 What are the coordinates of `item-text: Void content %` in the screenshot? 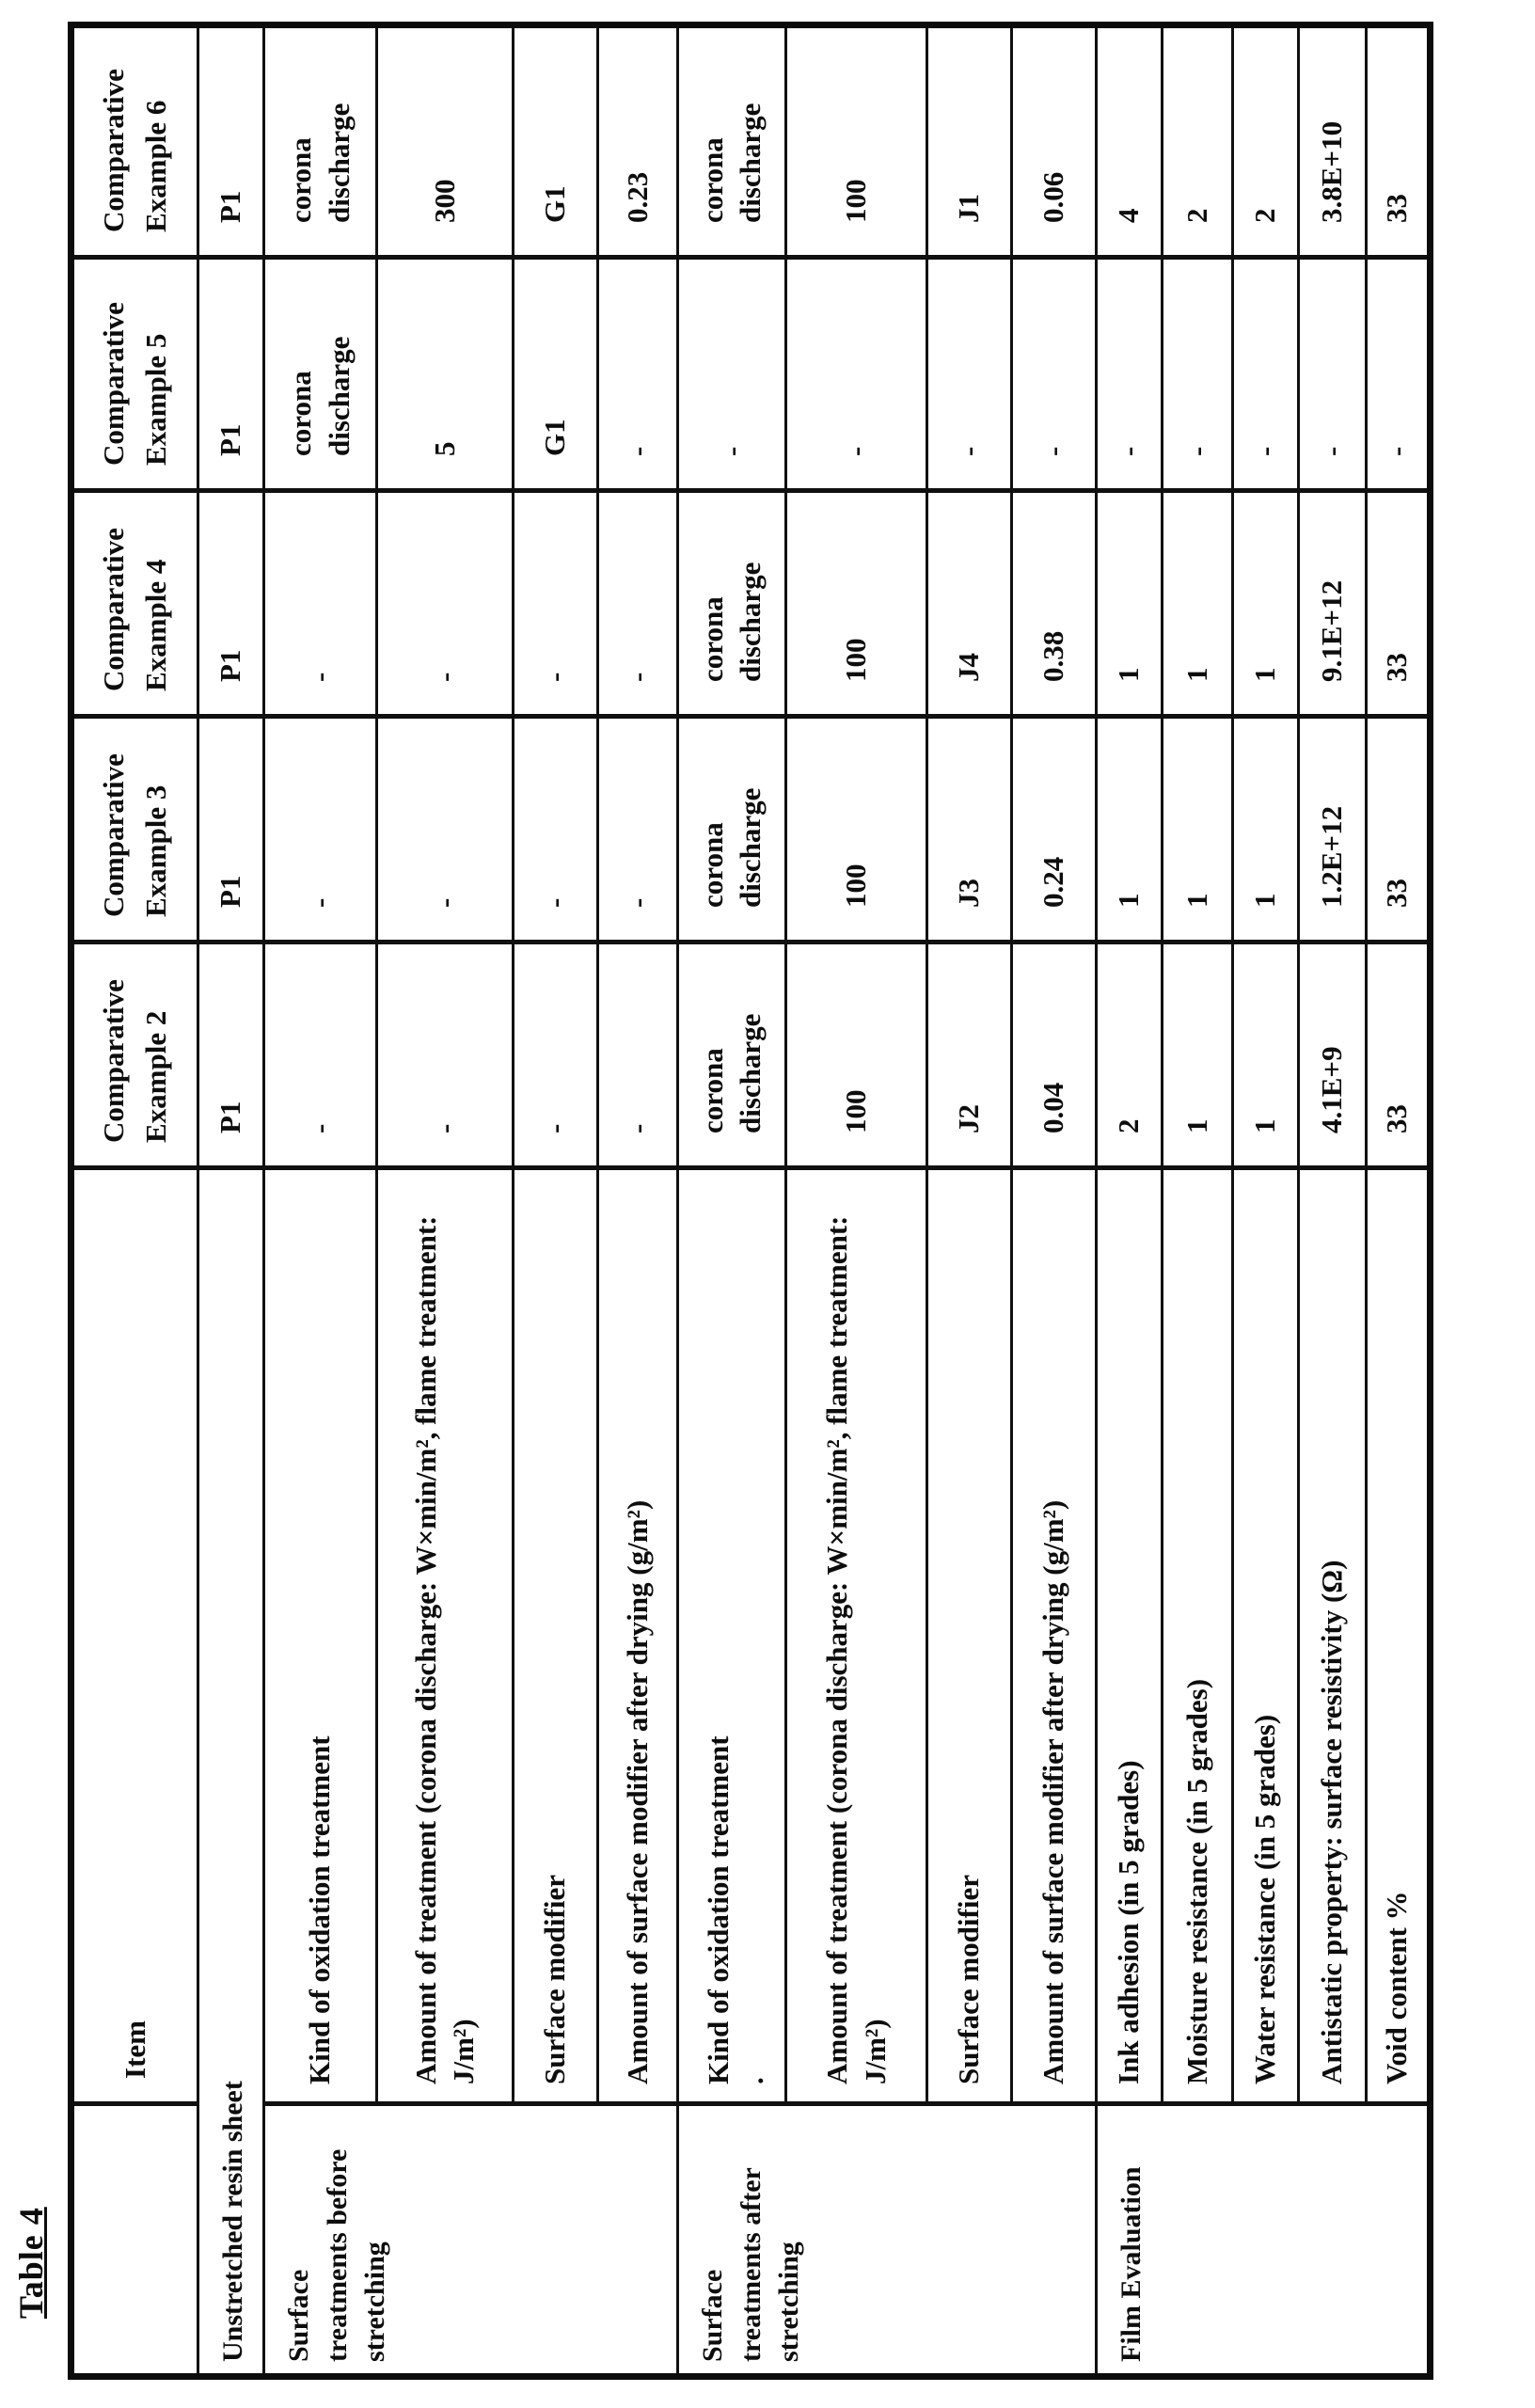 It's located at (1397, 1988).